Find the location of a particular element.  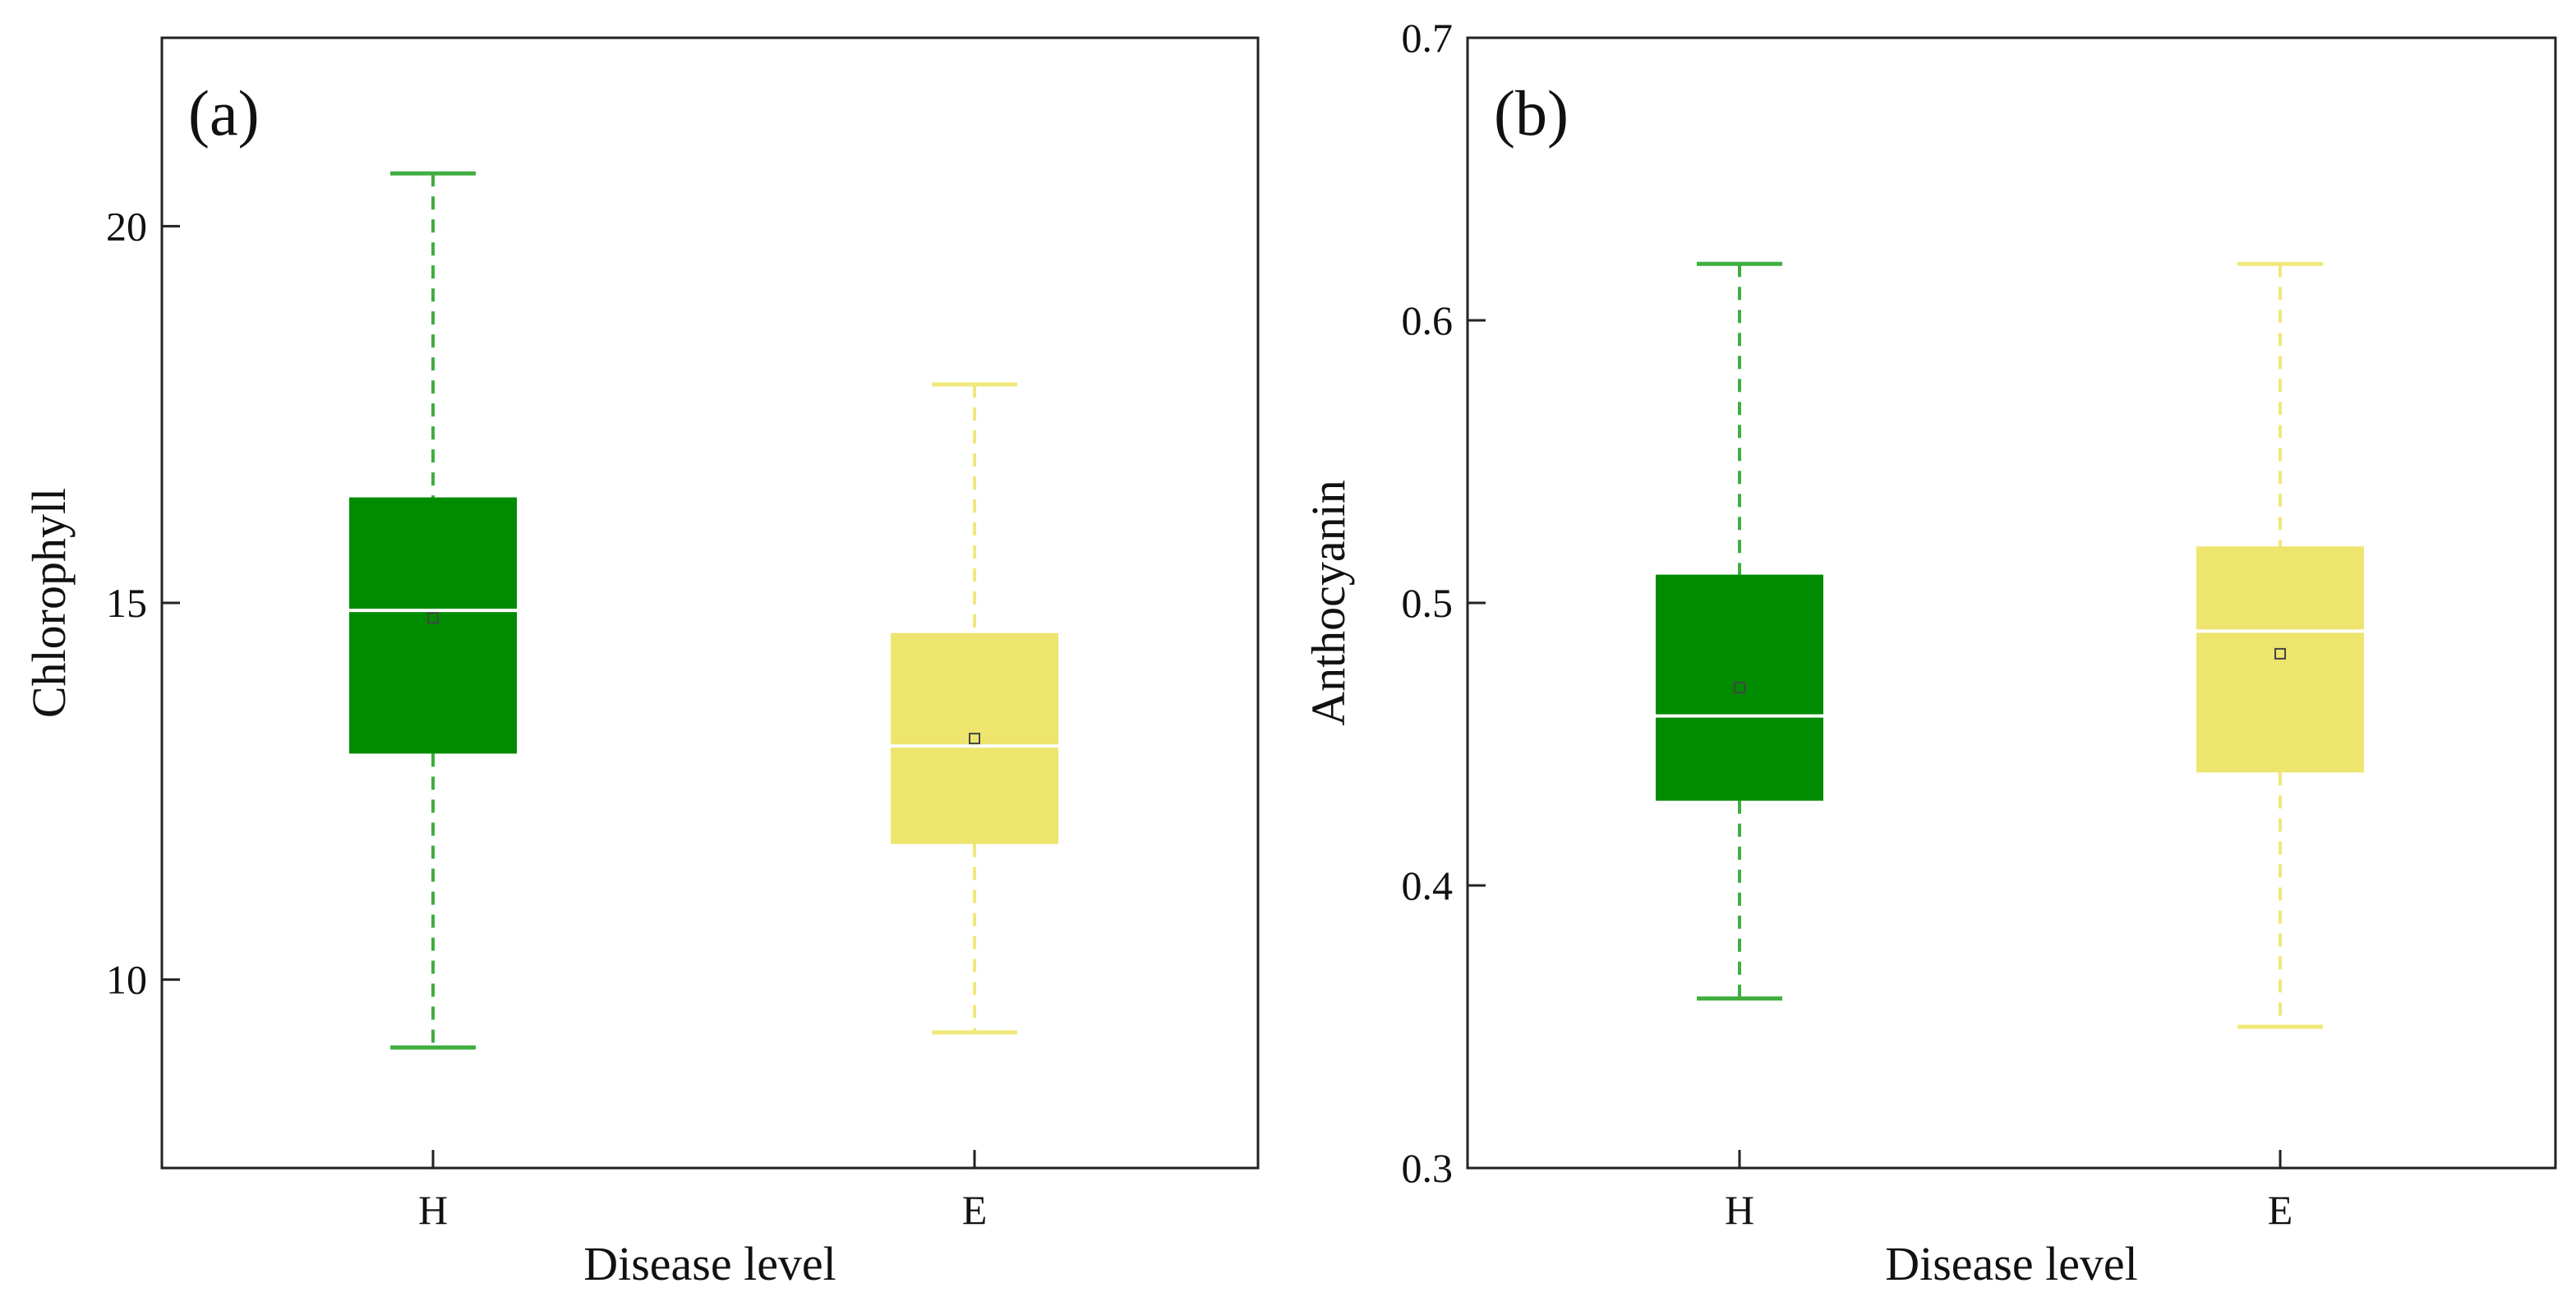

y-tick-label: 20 is located at coordinates (126, 226).